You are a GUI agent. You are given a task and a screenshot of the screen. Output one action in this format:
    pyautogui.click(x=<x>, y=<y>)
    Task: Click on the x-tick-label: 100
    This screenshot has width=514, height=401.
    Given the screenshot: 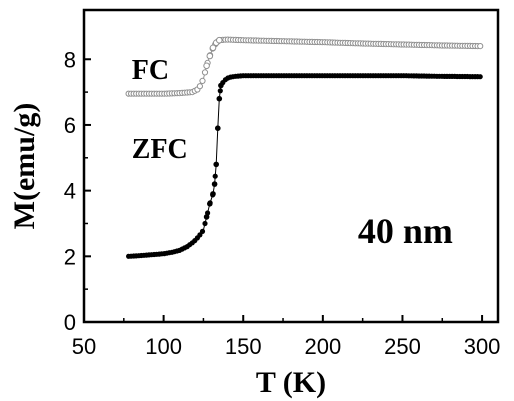 What is the action you would take?
    pyautogui.click(x=163, y=346)
    